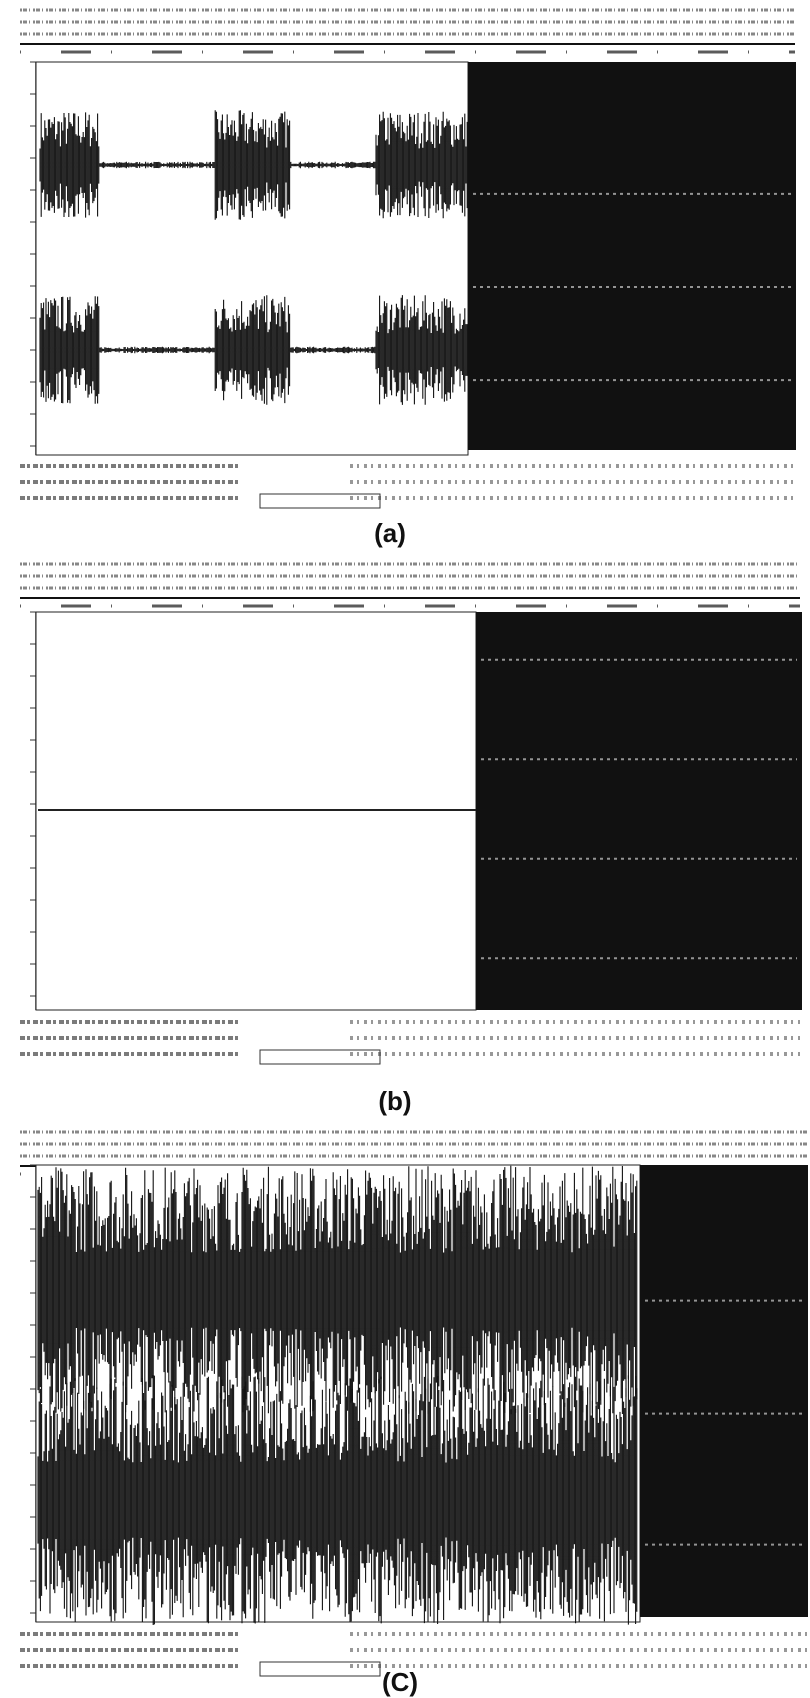 The width and height of the screenshot is (810, 1698). Describe the element at coordinates (400, 1682) in the screenshot. I see `panel-caption: (C)` at that location.